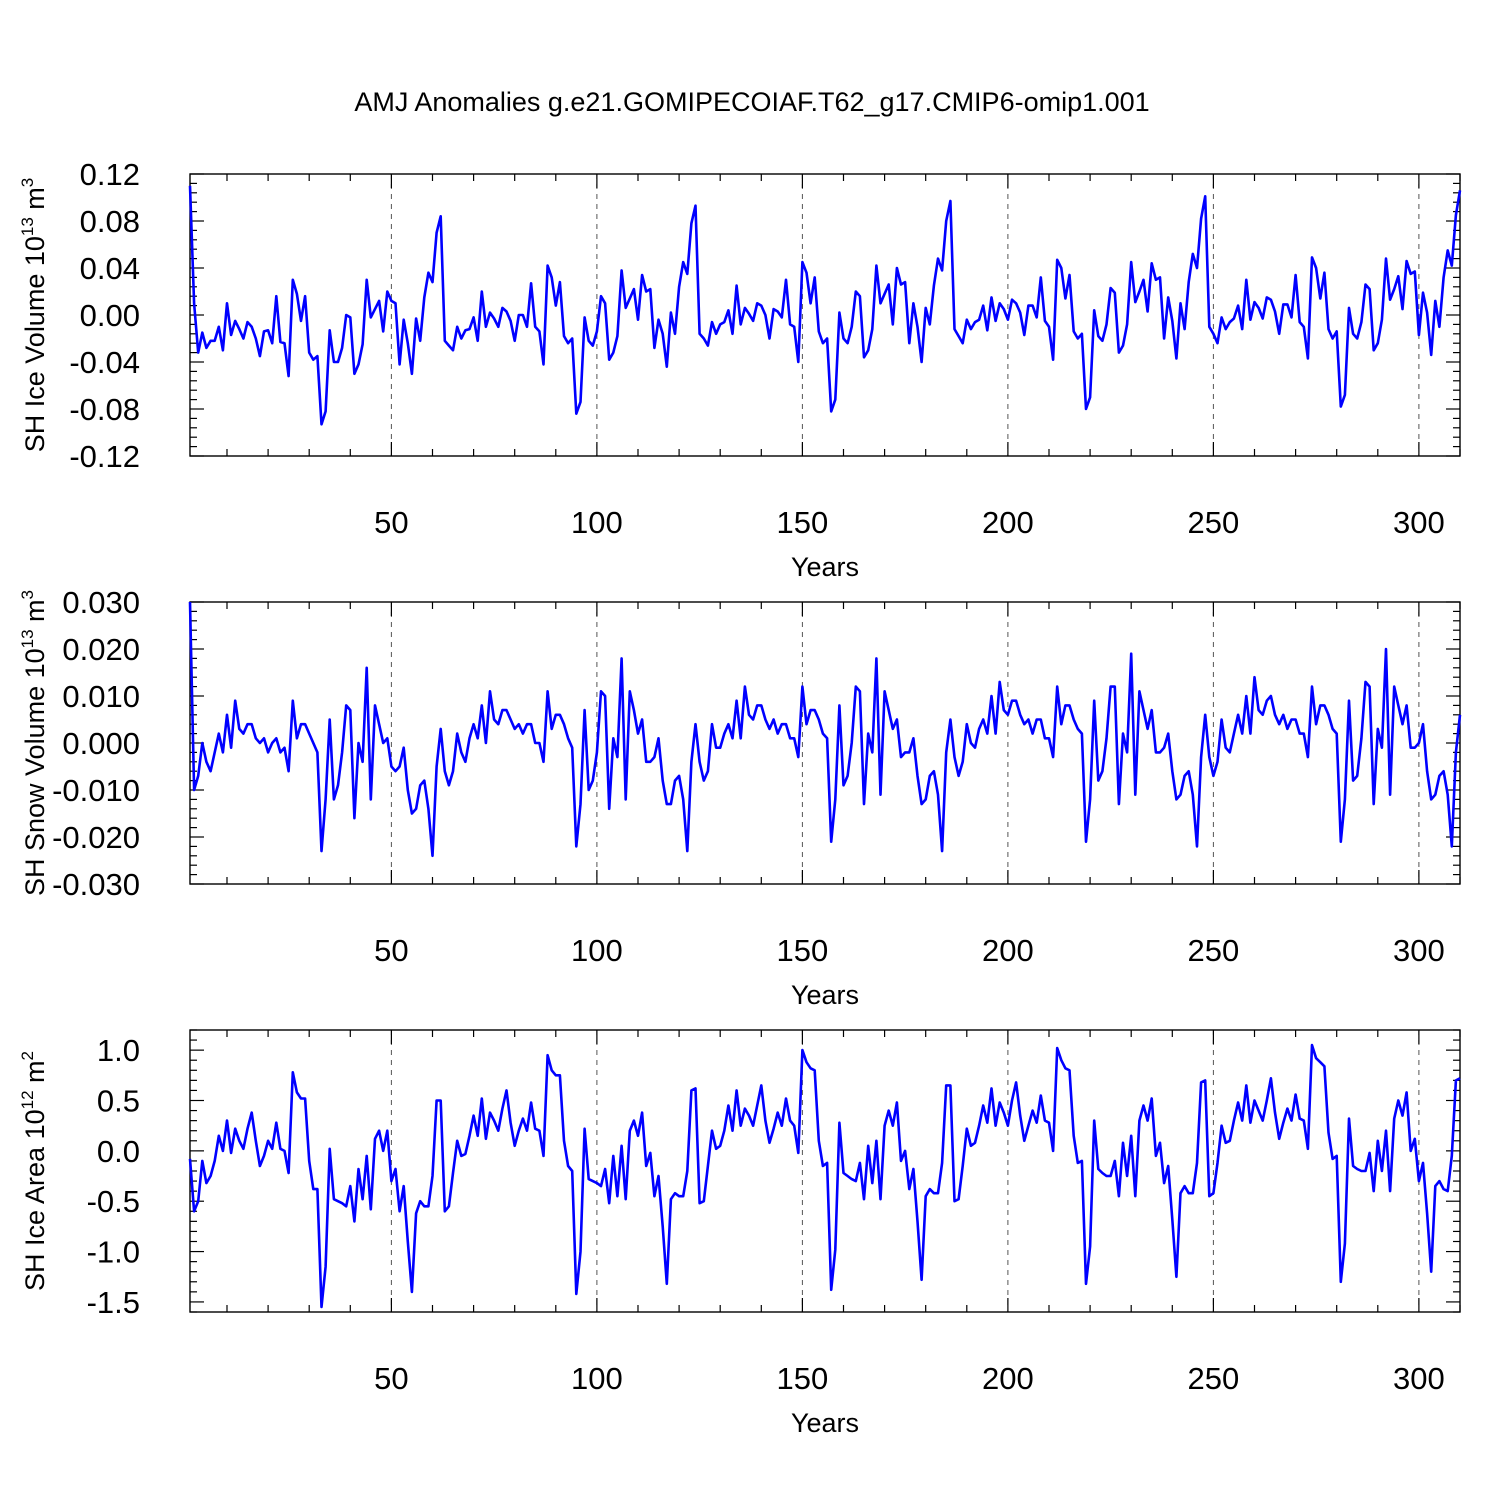 This screenshot has height=1500, width=1500. Describe the element at coordinates (96, 790) in the screenshot. I see `y-tick-label: -0.010` at that location.